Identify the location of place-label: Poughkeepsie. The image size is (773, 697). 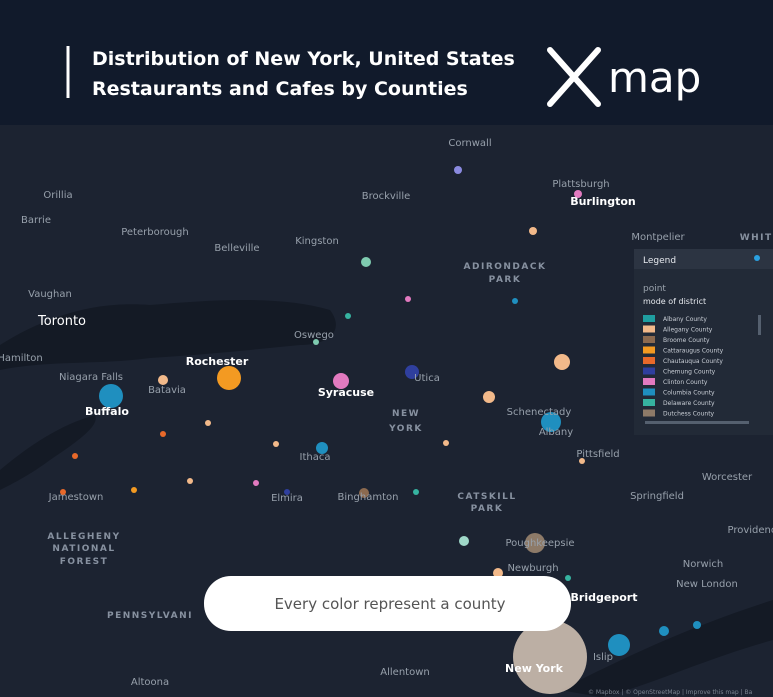
(539, 543).